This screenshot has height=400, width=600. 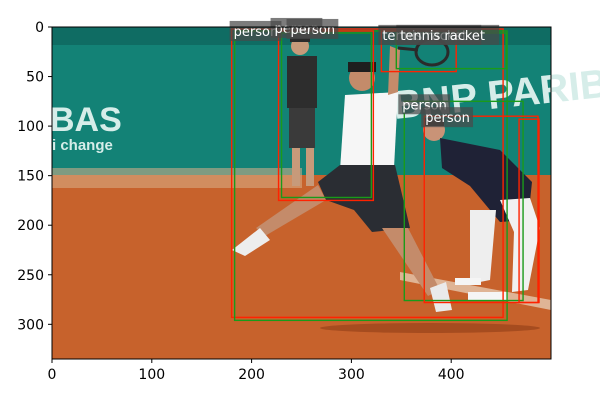 What do you see at coordinates (82, 145) in the screenshot?
I see `banner-text-left-sub: i change` at bounding box center [82, 145].